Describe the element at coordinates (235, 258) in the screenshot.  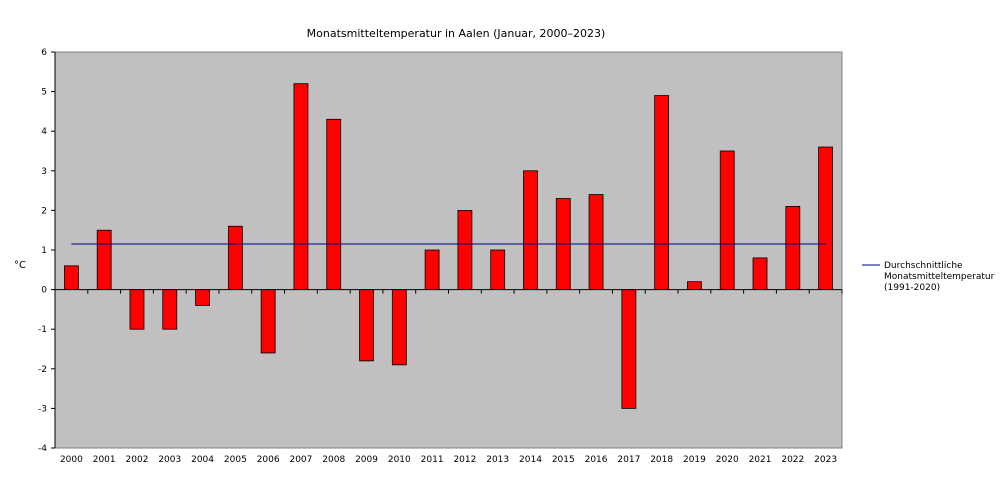
I see `bar-2005` at that location.